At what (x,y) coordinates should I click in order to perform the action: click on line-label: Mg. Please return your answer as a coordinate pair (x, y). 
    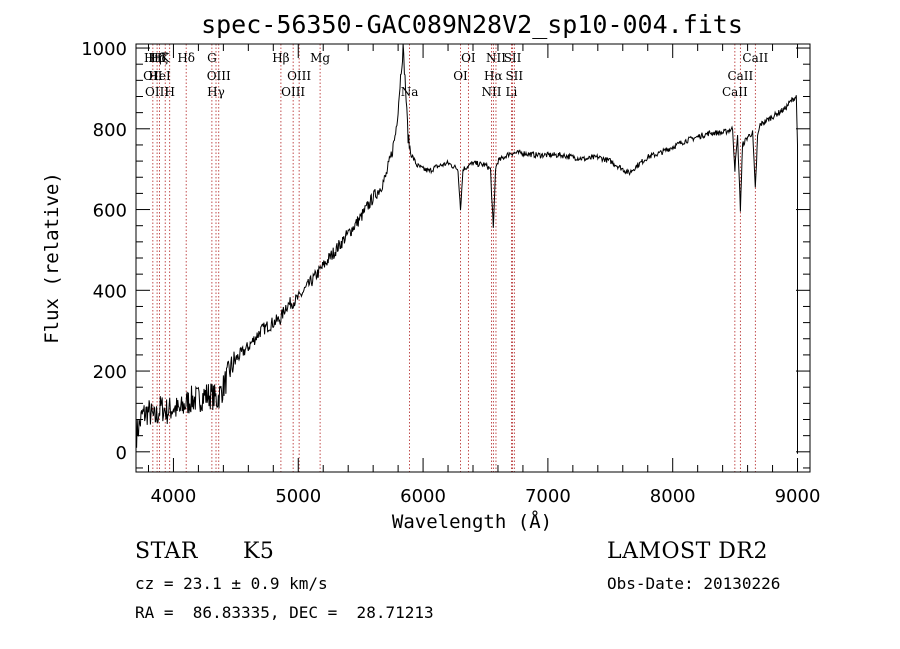
    Looking at the image, I should click on (320, 58).